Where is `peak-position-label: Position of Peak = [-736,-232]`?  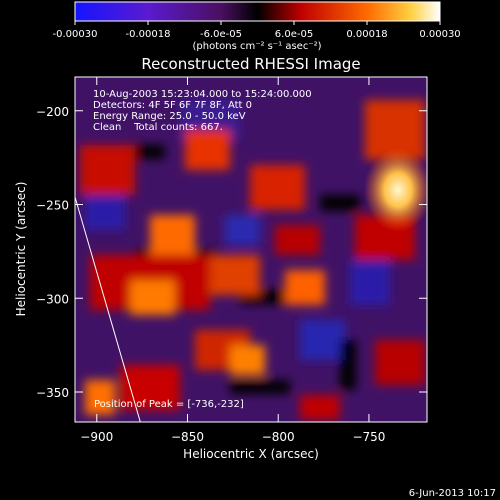 peak-position-label: Position of Peak = [-736,-232] is located at coordinates (169, 404).